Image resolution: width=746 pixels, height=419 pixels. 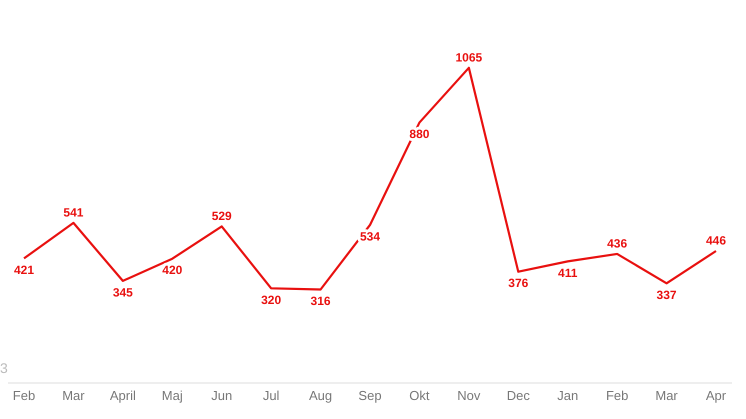 I want to click on data-label: 376, so click(x=518, y=283).